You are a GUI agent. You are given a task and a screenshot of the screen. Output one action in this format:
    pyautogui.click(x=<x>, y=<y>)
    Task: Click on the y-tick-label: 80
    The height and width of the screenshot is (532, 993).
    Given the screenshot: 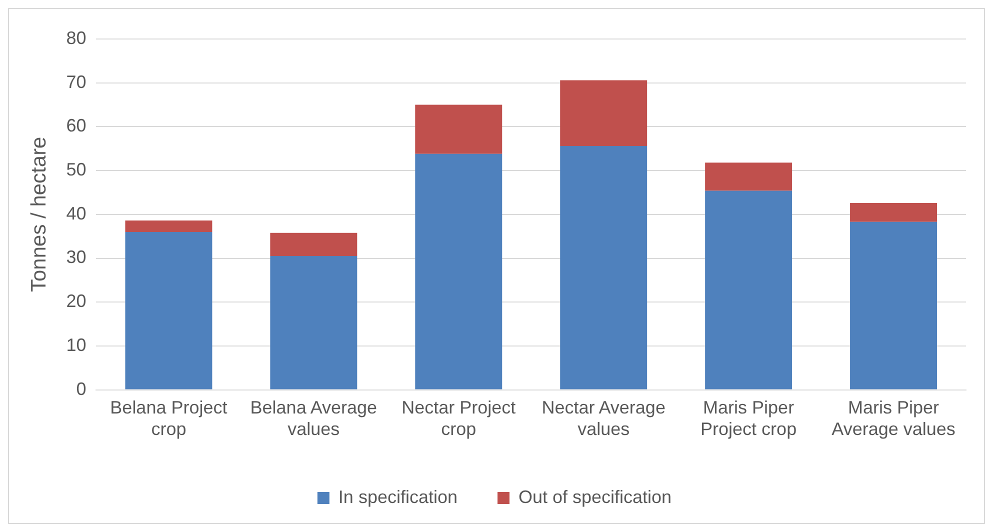 What is the action you would take?
    pyautogui.click(x=76, y=38)
    